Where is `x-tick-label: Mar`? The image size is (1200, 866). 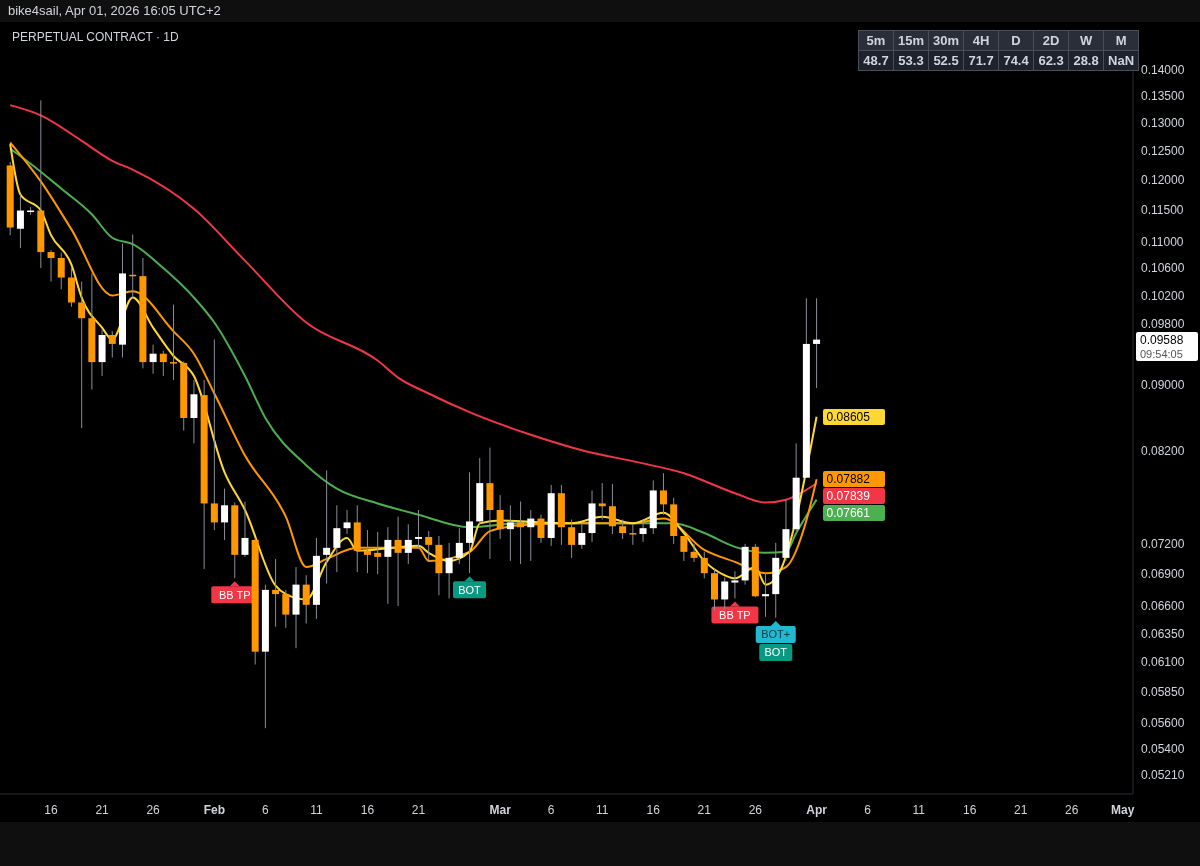 x-tick-label: Mar is located at coordinates (500, 810).